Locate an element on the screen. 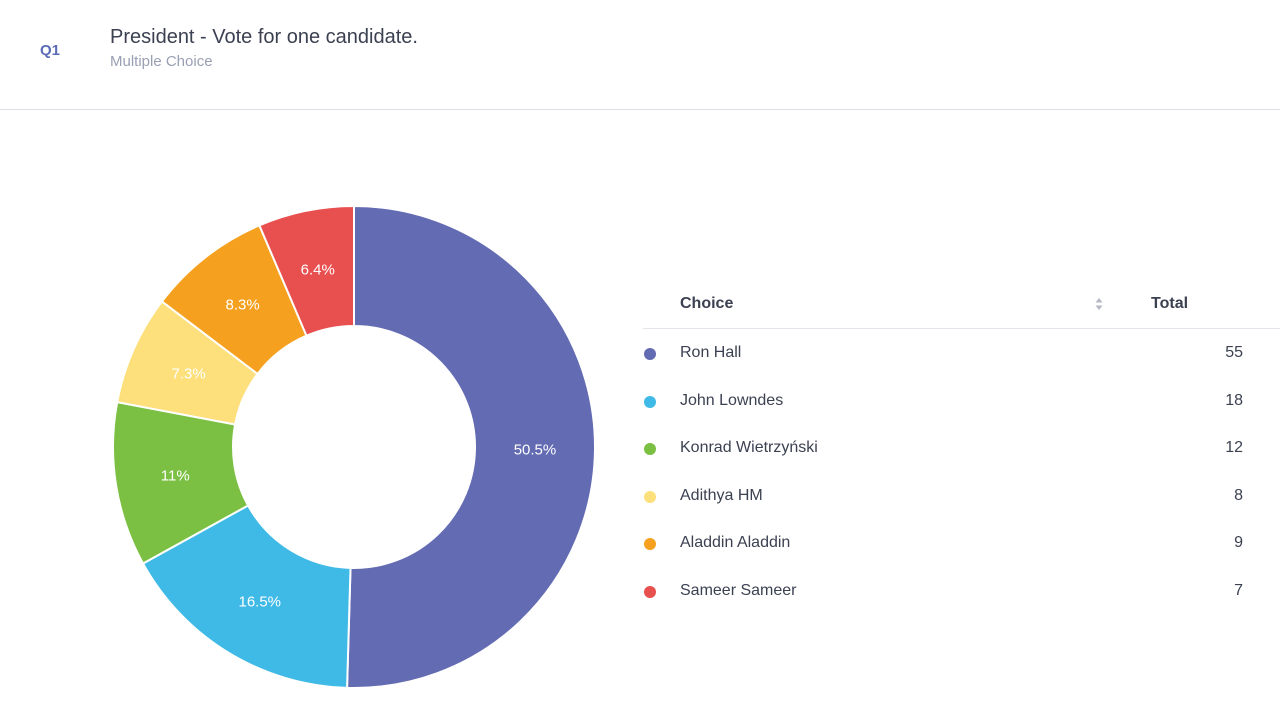  choice-name: Sameer Sameer is located at coordinates (738, 590).